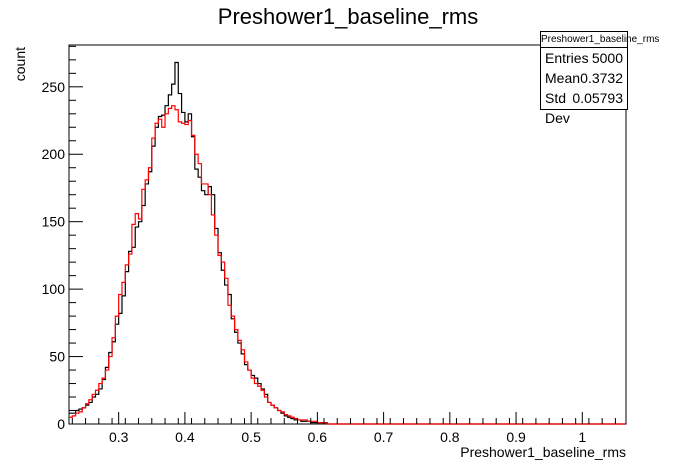 The width and height of the screenshot is (696, 472). I want to click on y-tick-label: 0, so click(61, 424).